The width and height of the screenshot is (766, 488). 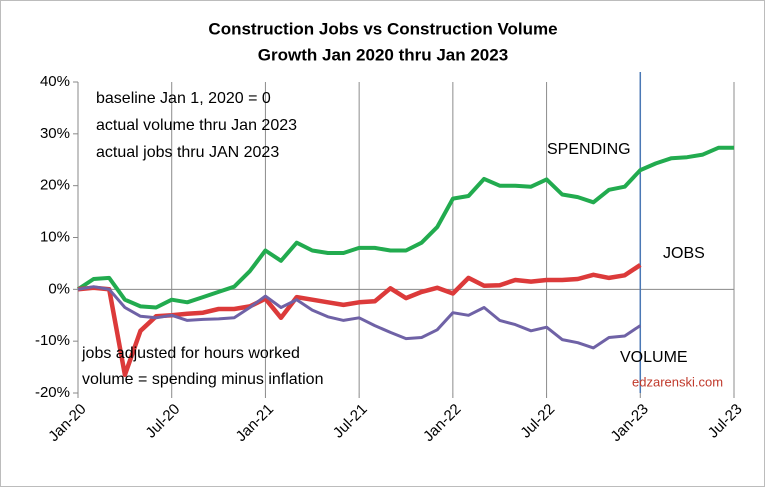 I want to click on series-label: JOBS, so click(x=684, y=253).